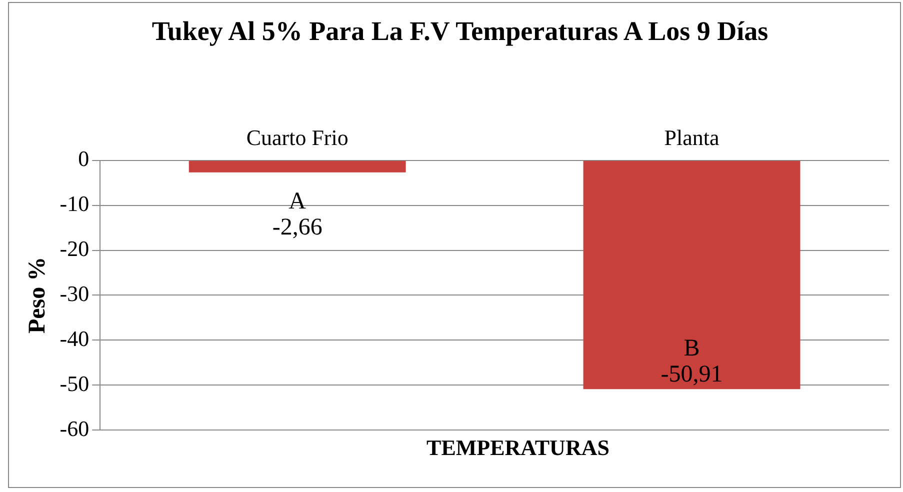 Image resolution: width=903 pixels, height=492 pixels. I want to click on data-label: B -50,91, so click(691, 361).